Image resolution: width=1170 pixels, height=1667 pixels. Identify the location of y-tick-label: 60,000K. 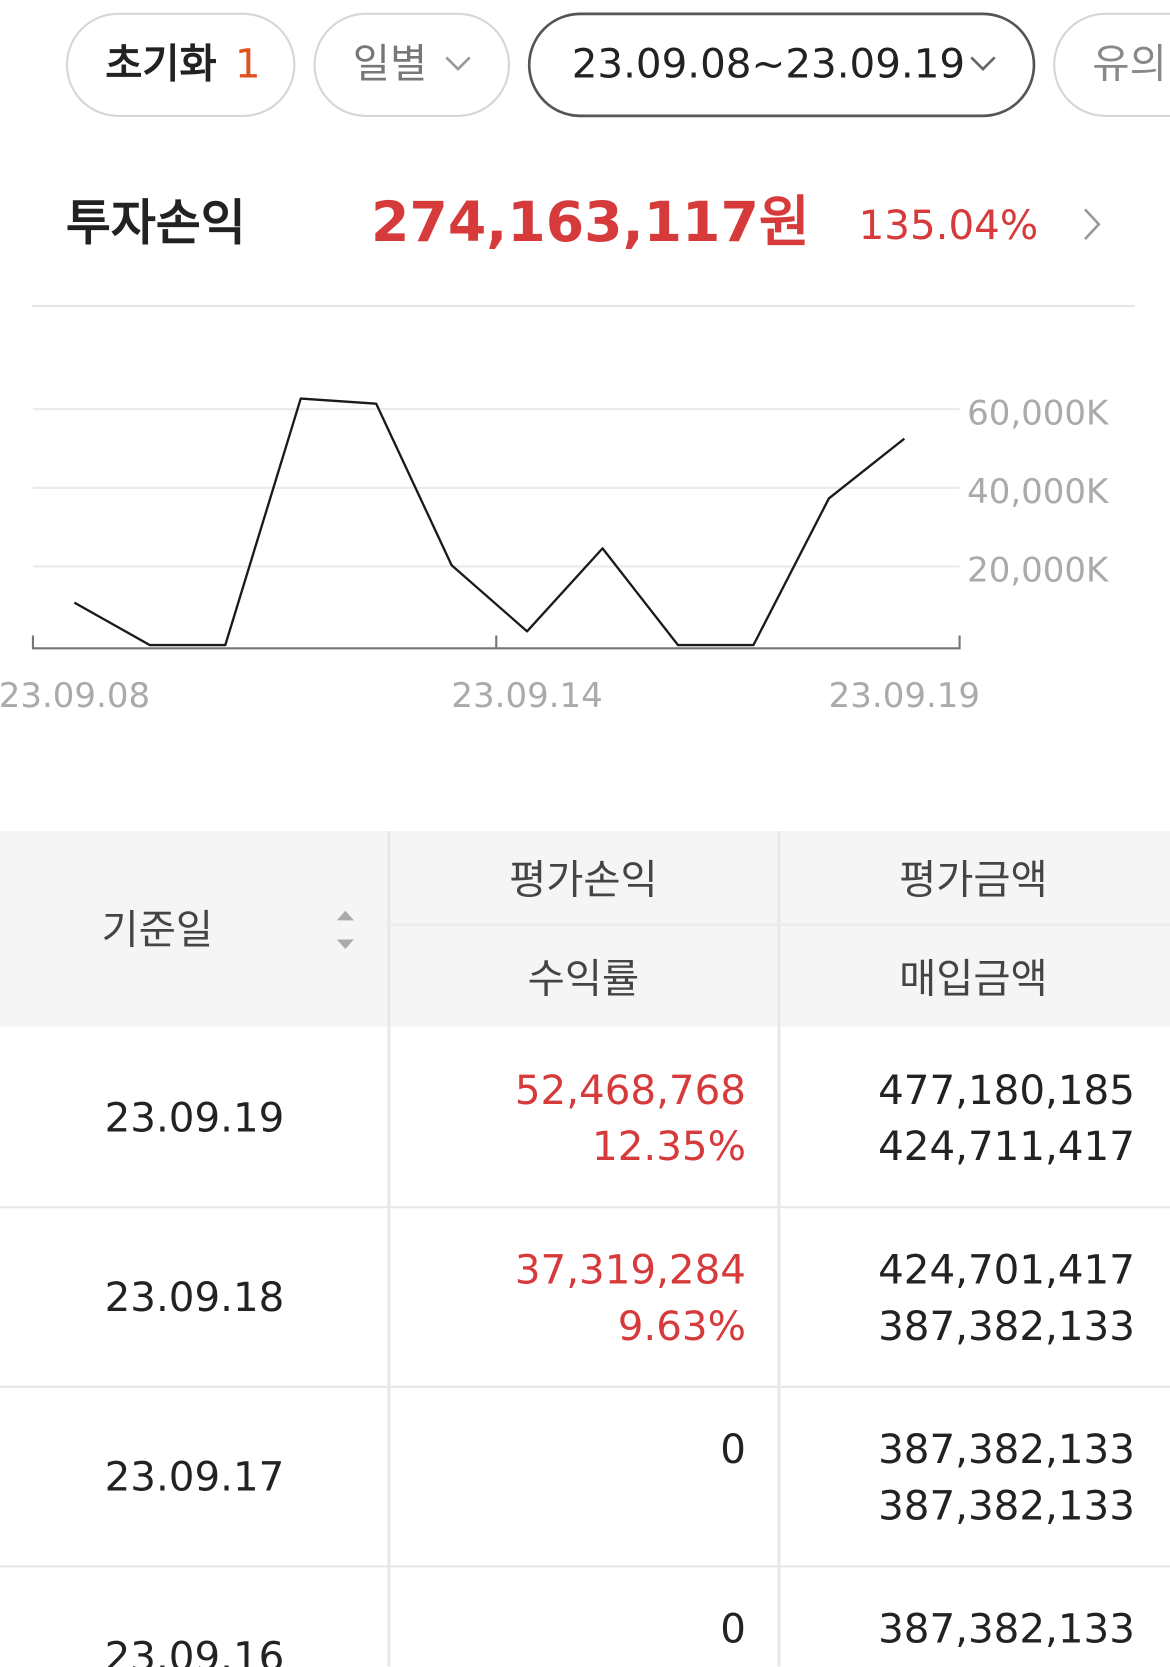
(1038, 413).